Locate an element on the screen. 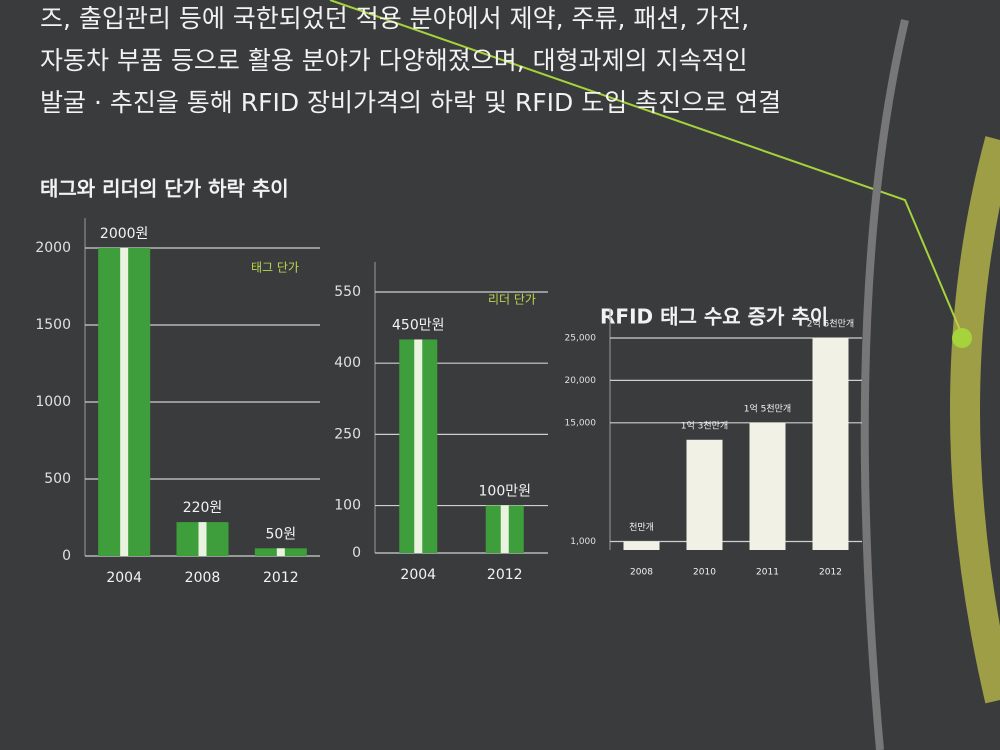 The height and width of the screenshot is (750, 1000). value-label: 100만원 is located at coordinates (505, 492).